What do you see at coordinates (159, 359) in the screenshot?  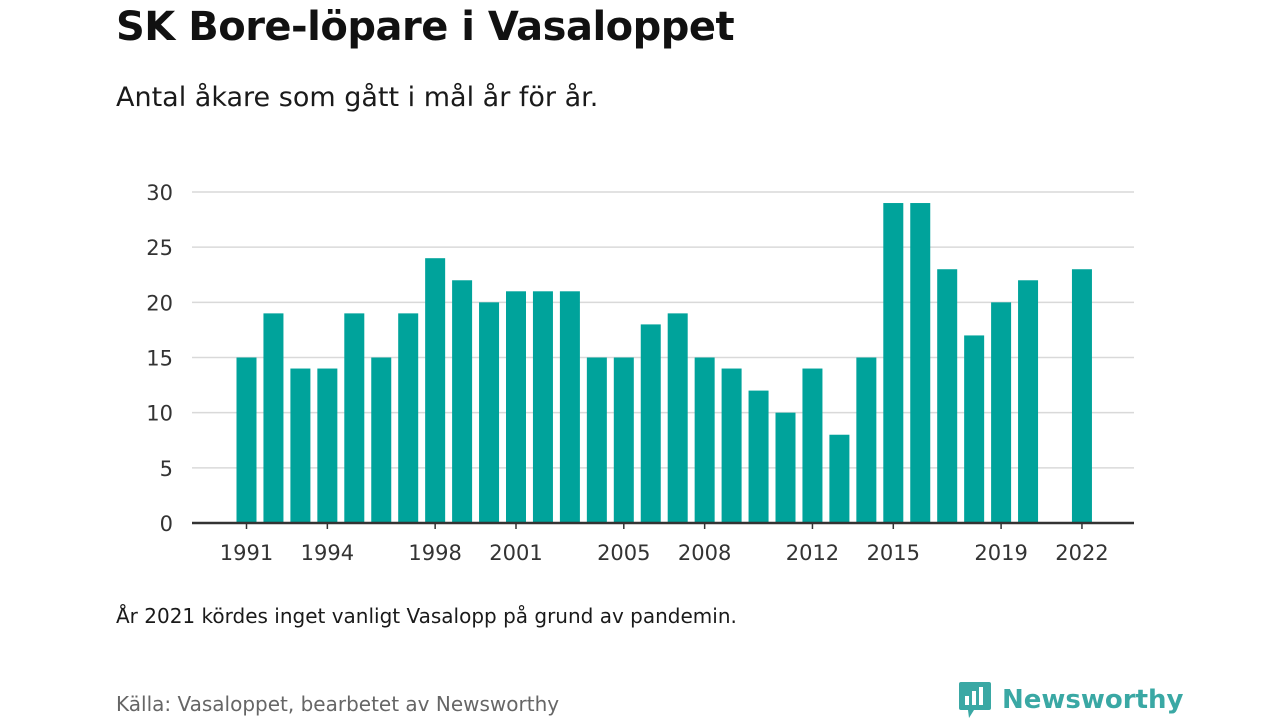 I see `y-tick-label: 15` at bounding box center [159, 359].